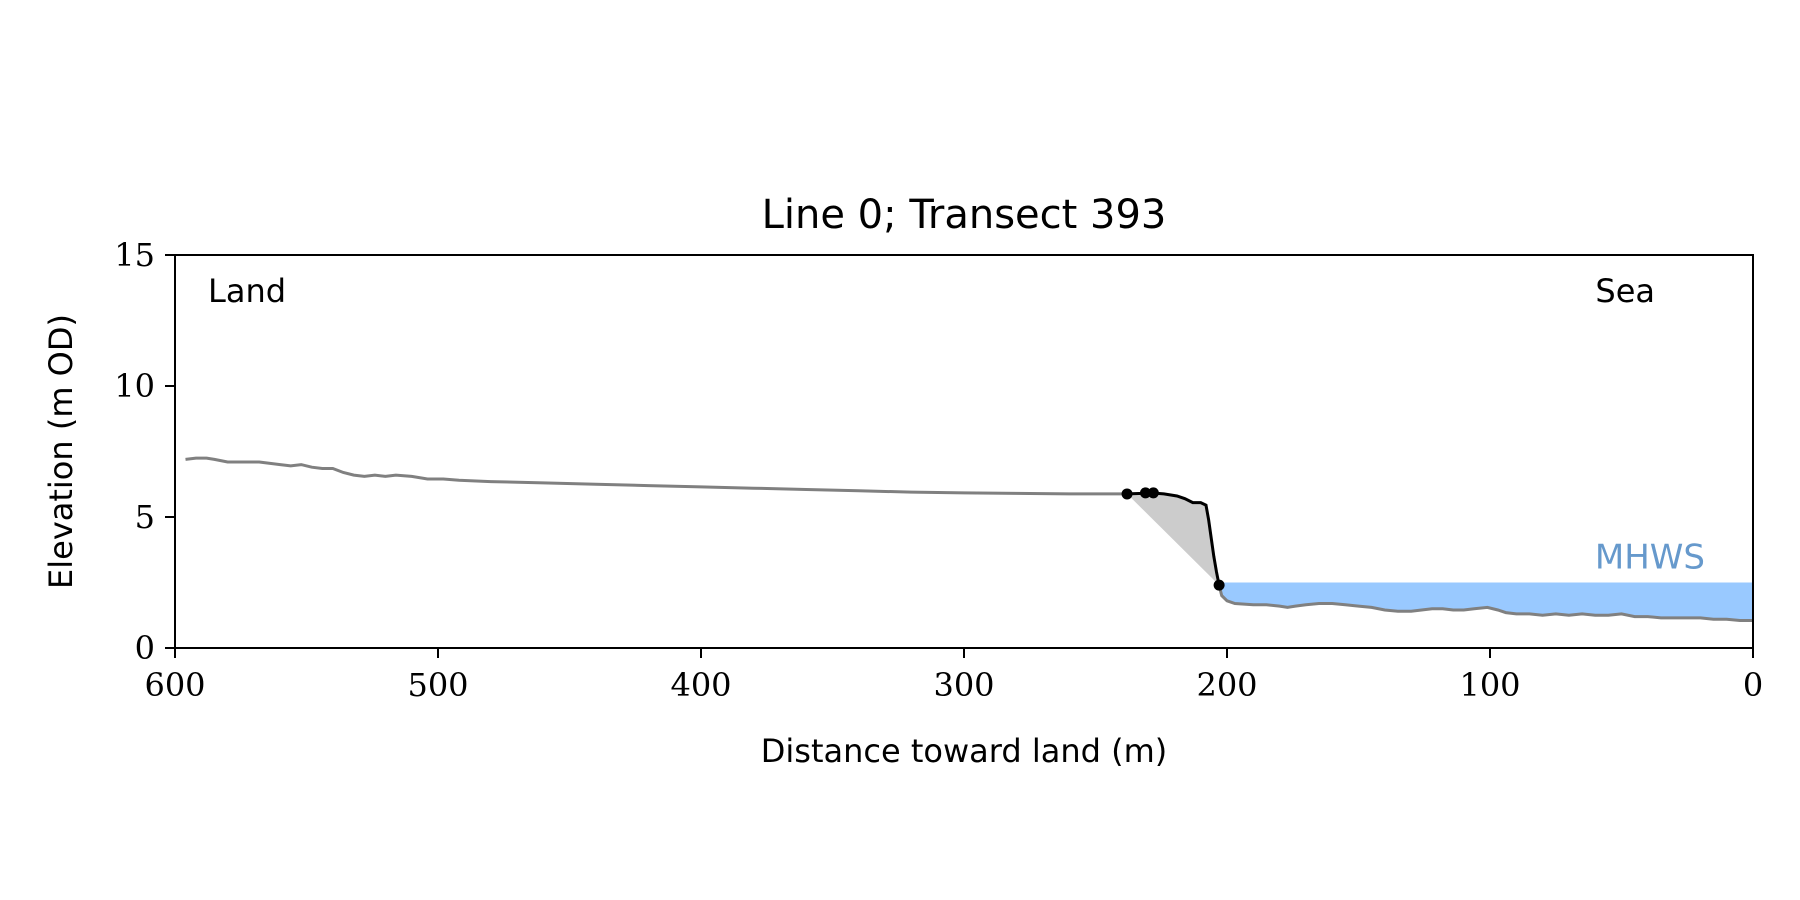 This screenshot has height=900, width=1800. I want to click on x-axis-label: Distance toward land (m), so click(964, 751).